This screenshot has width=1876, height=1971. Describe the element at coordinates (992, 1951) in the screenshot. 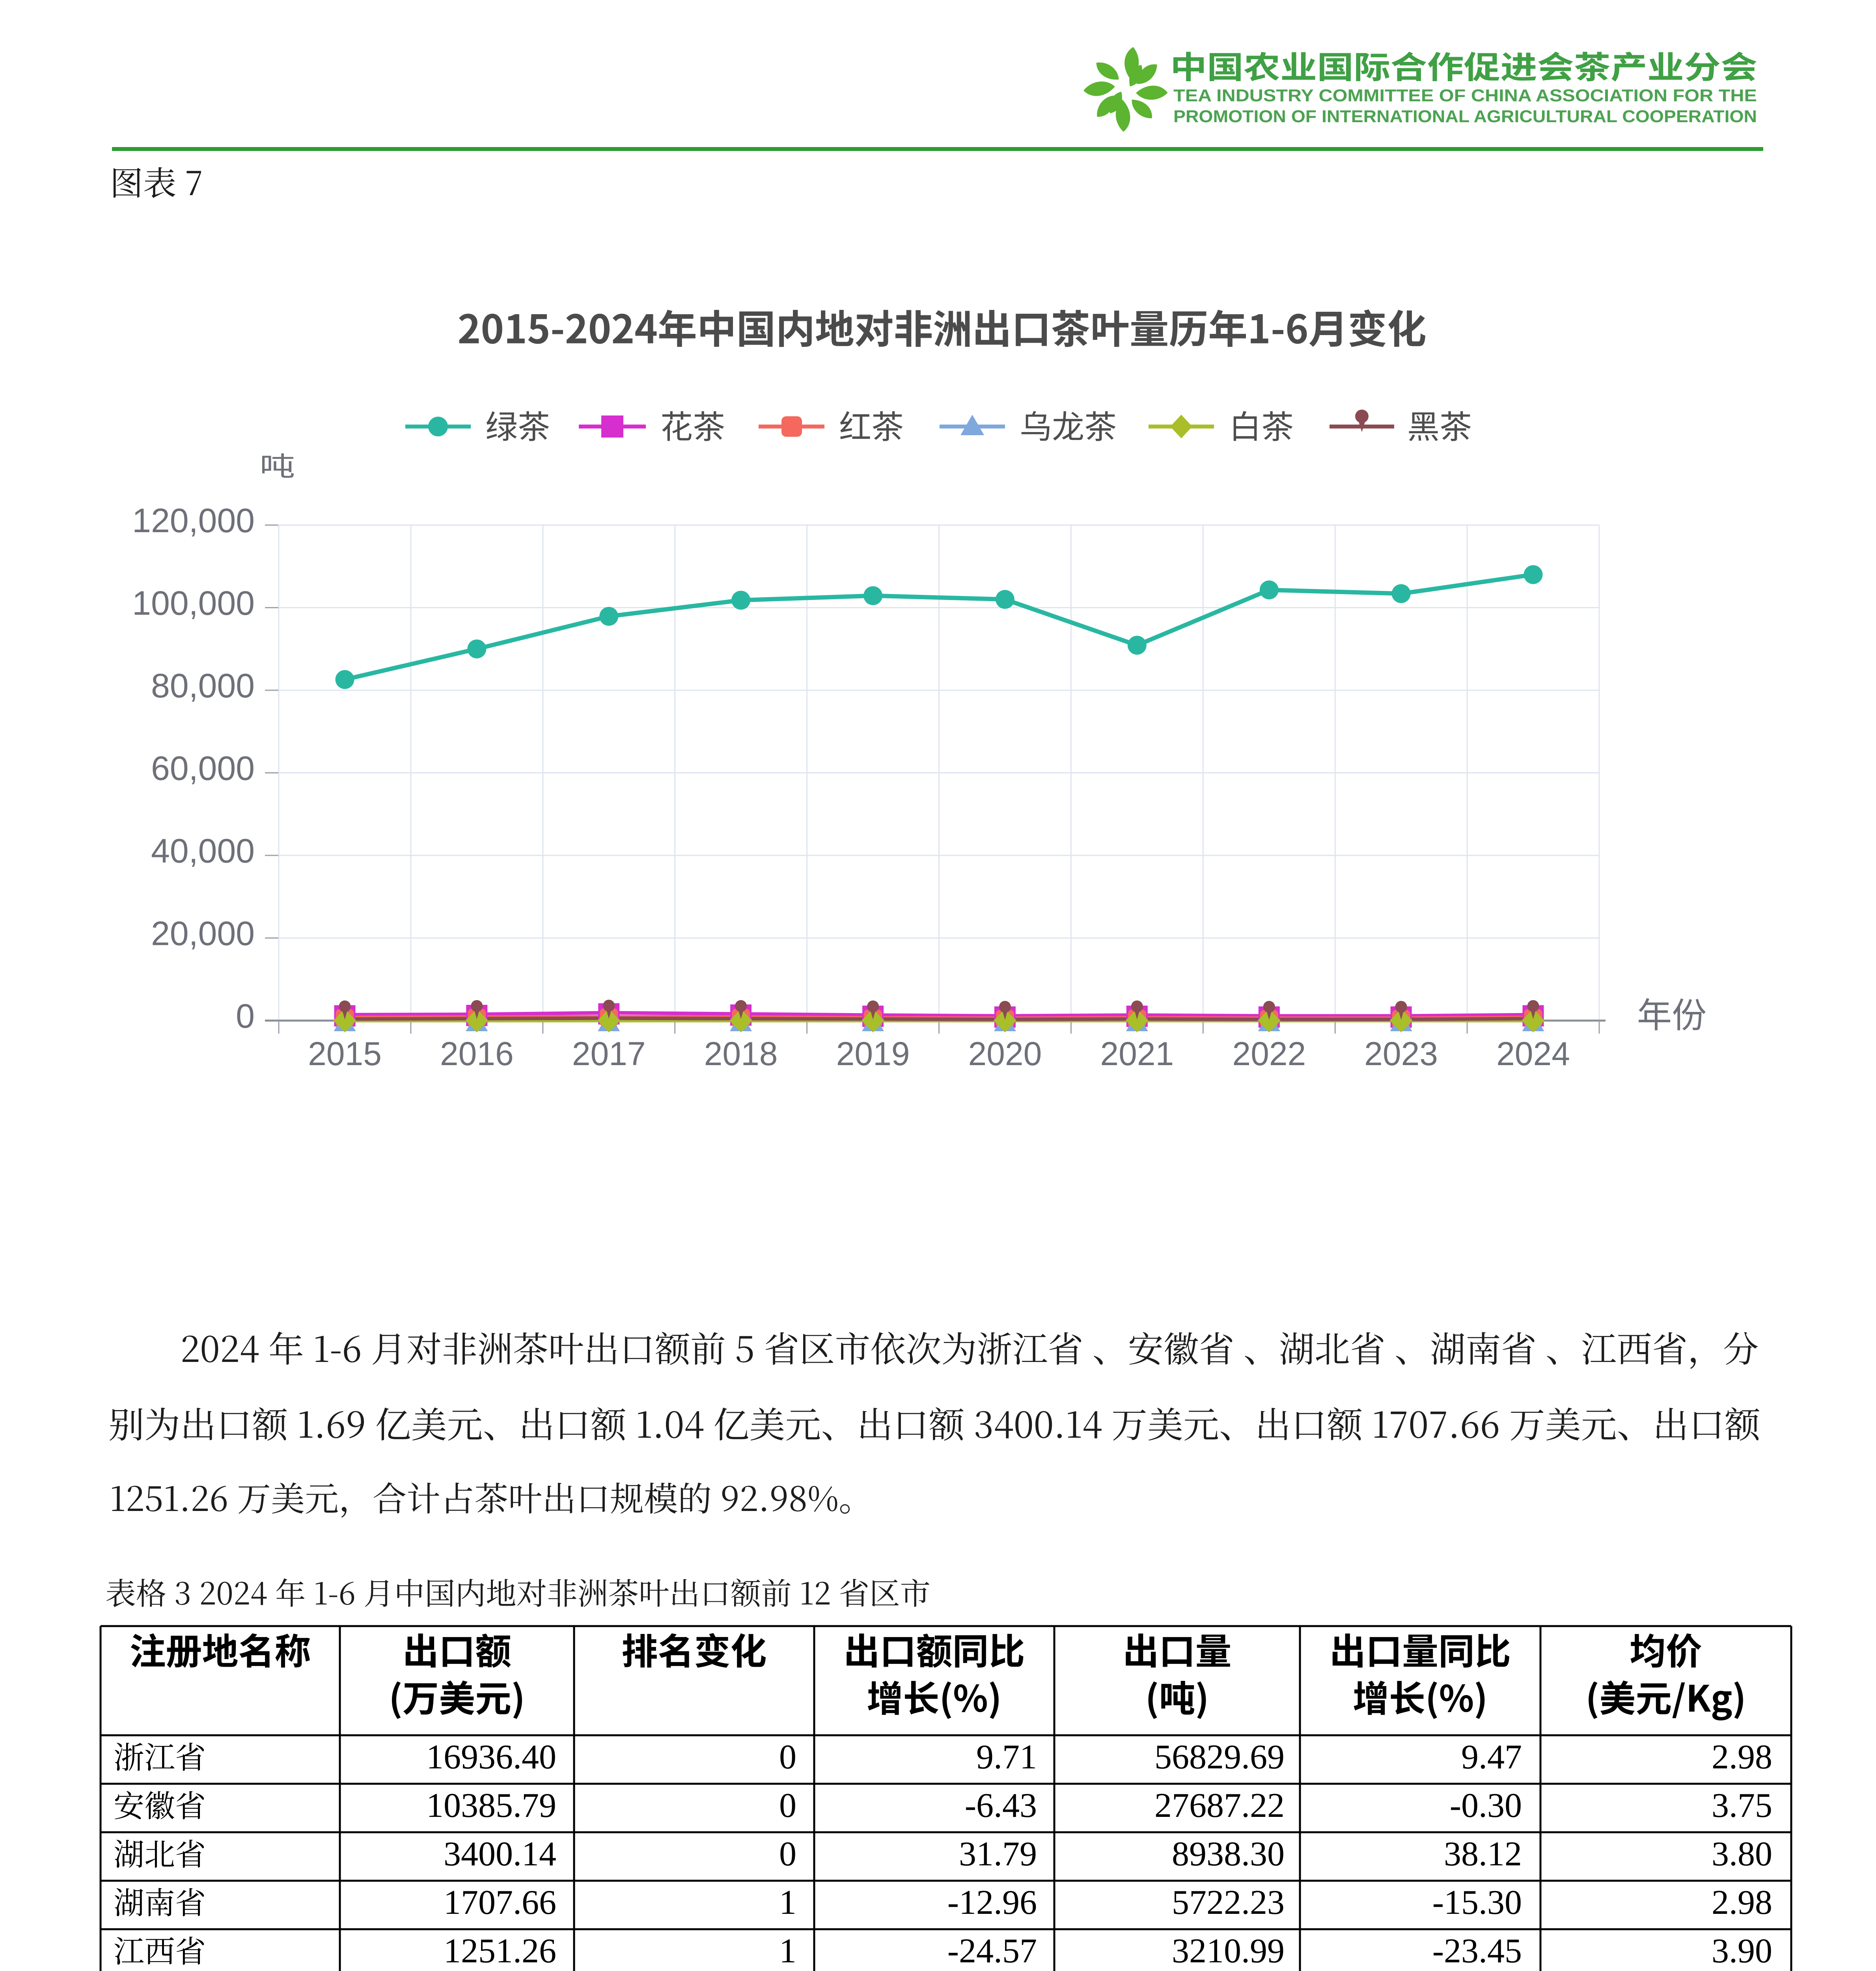

I see `svg-text: -24.57` at that location.